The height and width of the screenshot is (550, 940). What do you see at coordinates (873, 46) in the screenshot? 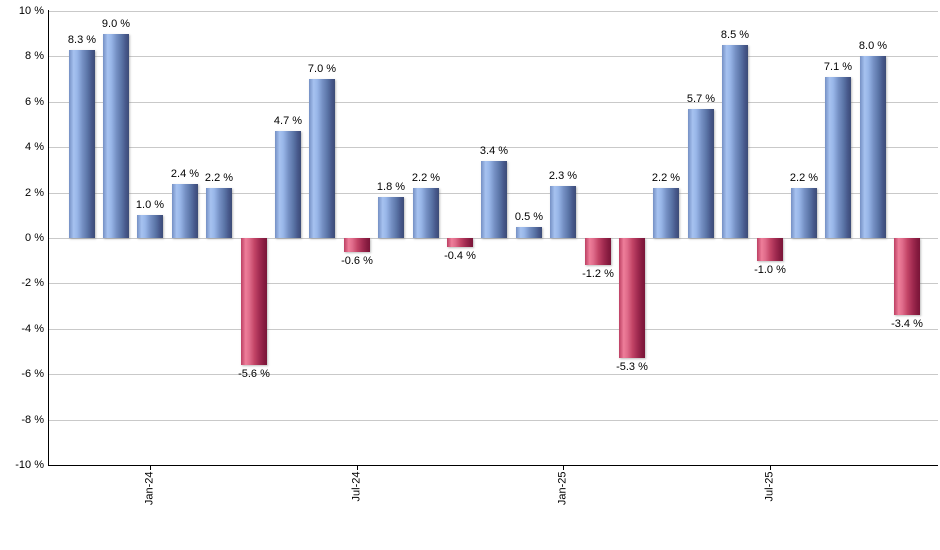
I see `bar-value-label: 8.0 %` at bounding box center [873, 46].